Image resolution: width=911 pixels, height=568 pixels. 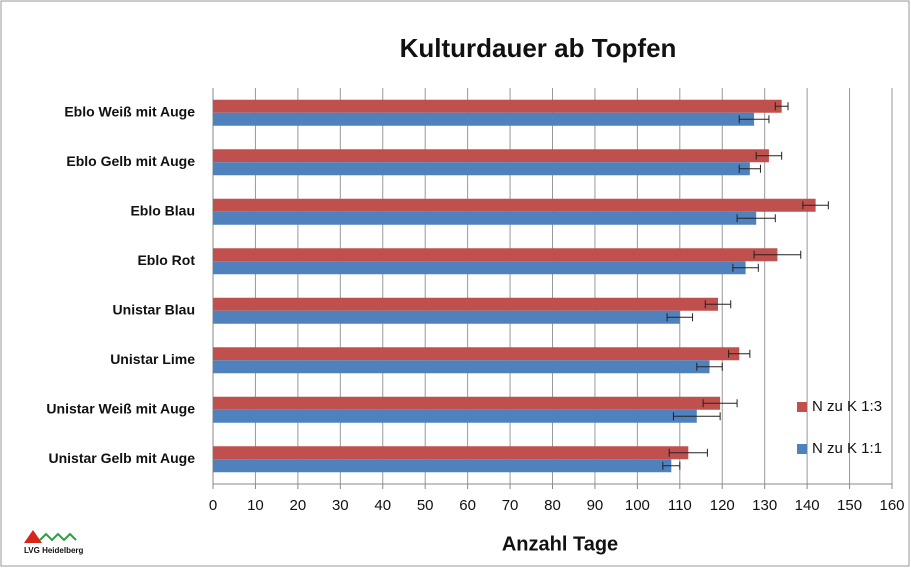 I want to click on x-tick-label: 100, so click(x=637, y=505).